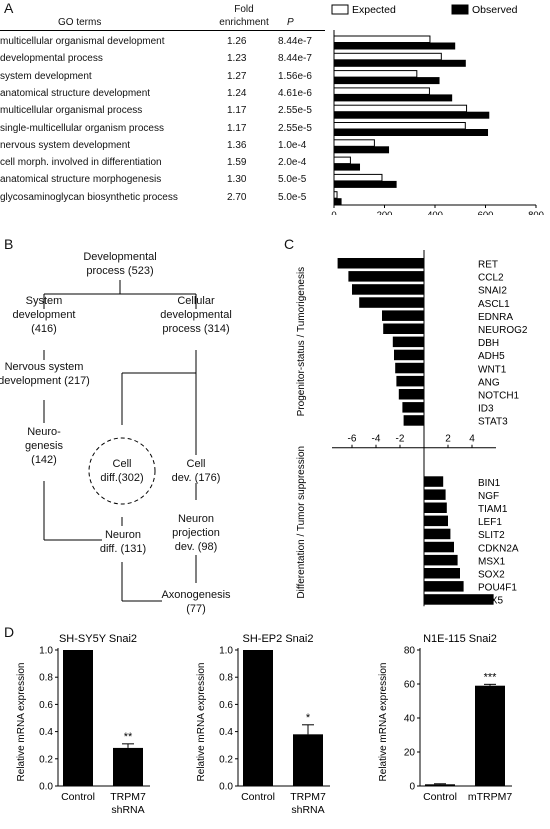  What do you see at coordinates (237, 163) in the screenshot?
I see `fold-enrichment-value: 1.59` at bounding box center [237, 163].